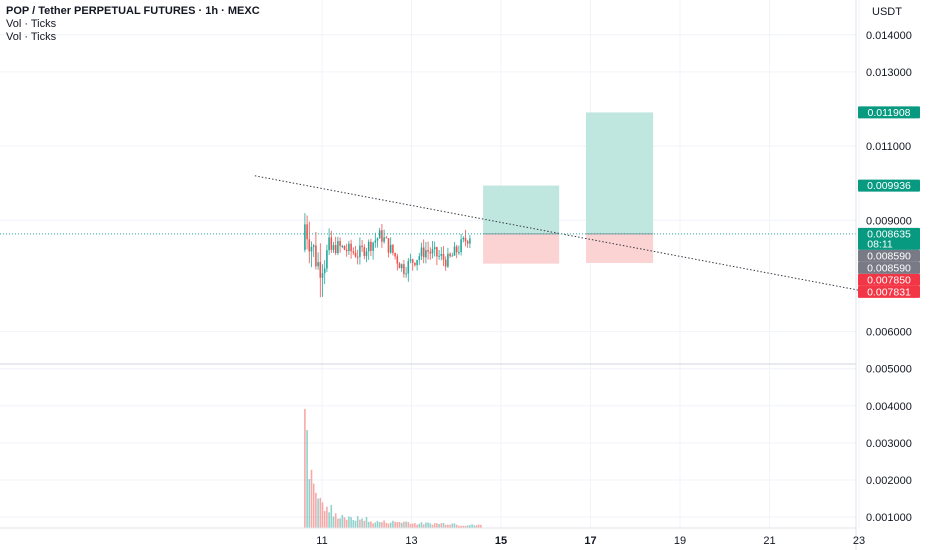 The image size is (932, 550). Describe the element at coordinates (769, 541) in the screenshot. I see `time-tick-label: 21` at that location.